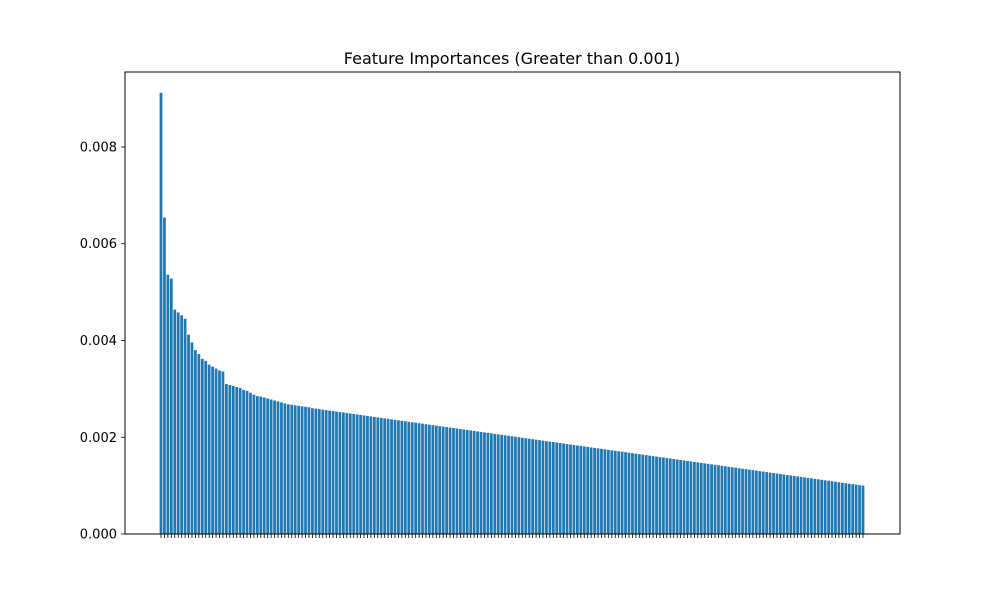 This screenshot has width=1000, height=604. I want to click on x-ticks-group, so click(512, 536).